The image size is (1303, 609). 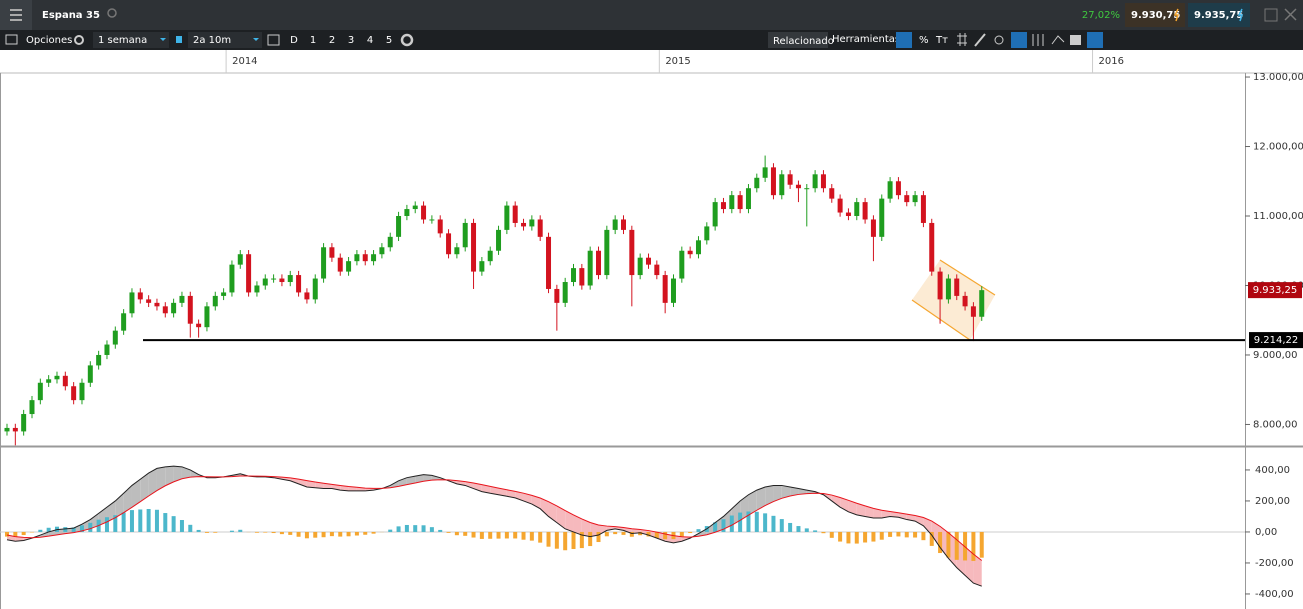 What do you see at coordinates (351, 40) in the screenshot?
I see `period-button: 3` at bounding box center [351, 40].